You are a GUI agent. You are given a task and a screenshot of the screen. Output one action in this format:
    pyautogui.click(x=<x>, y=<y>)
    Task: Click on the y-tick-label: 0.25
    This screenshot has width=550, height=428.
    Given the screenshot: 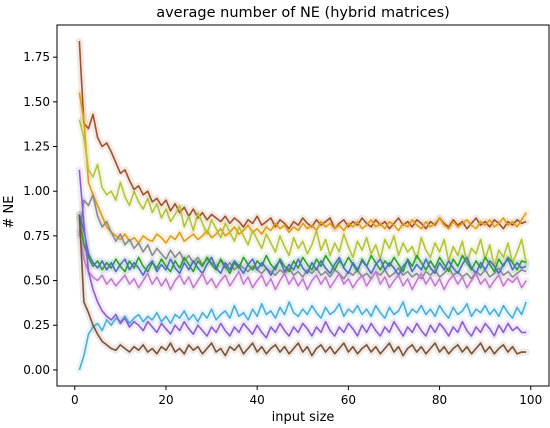 What is the action you would take?
    pyautogui.click(x=36, y=325)
    